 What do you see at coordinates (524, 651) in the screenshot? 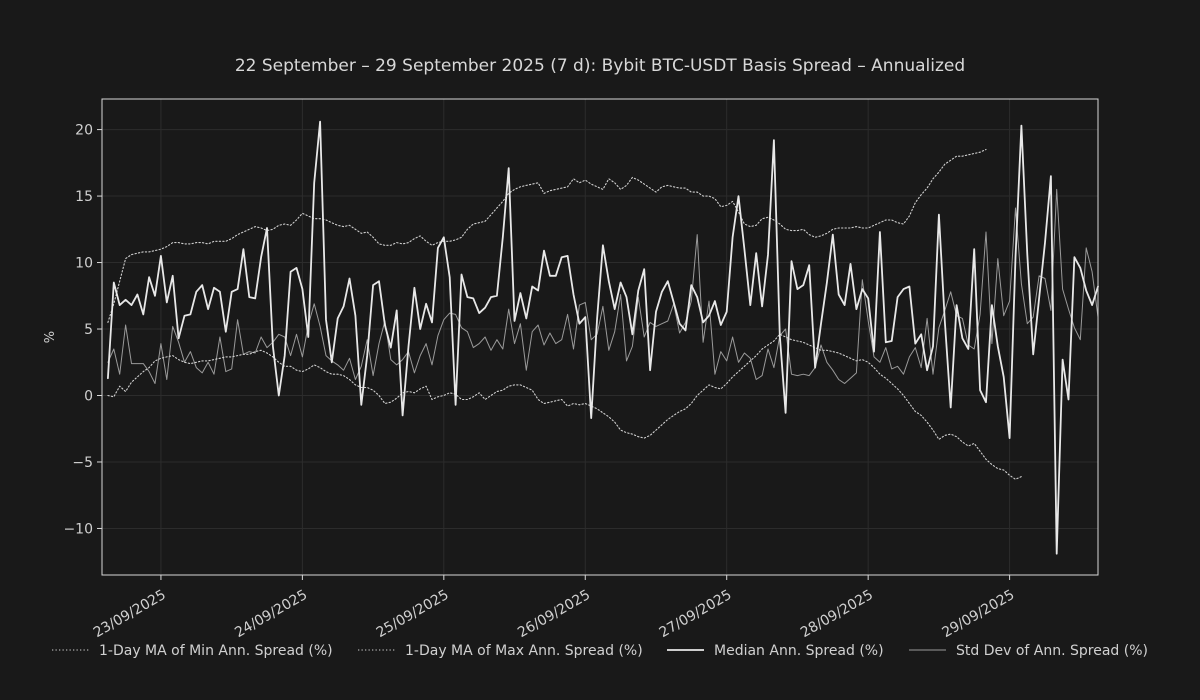
I see `legend-label: 1-Day MA of Max Ann. Spread (%)` at bounding box center [524, 651].